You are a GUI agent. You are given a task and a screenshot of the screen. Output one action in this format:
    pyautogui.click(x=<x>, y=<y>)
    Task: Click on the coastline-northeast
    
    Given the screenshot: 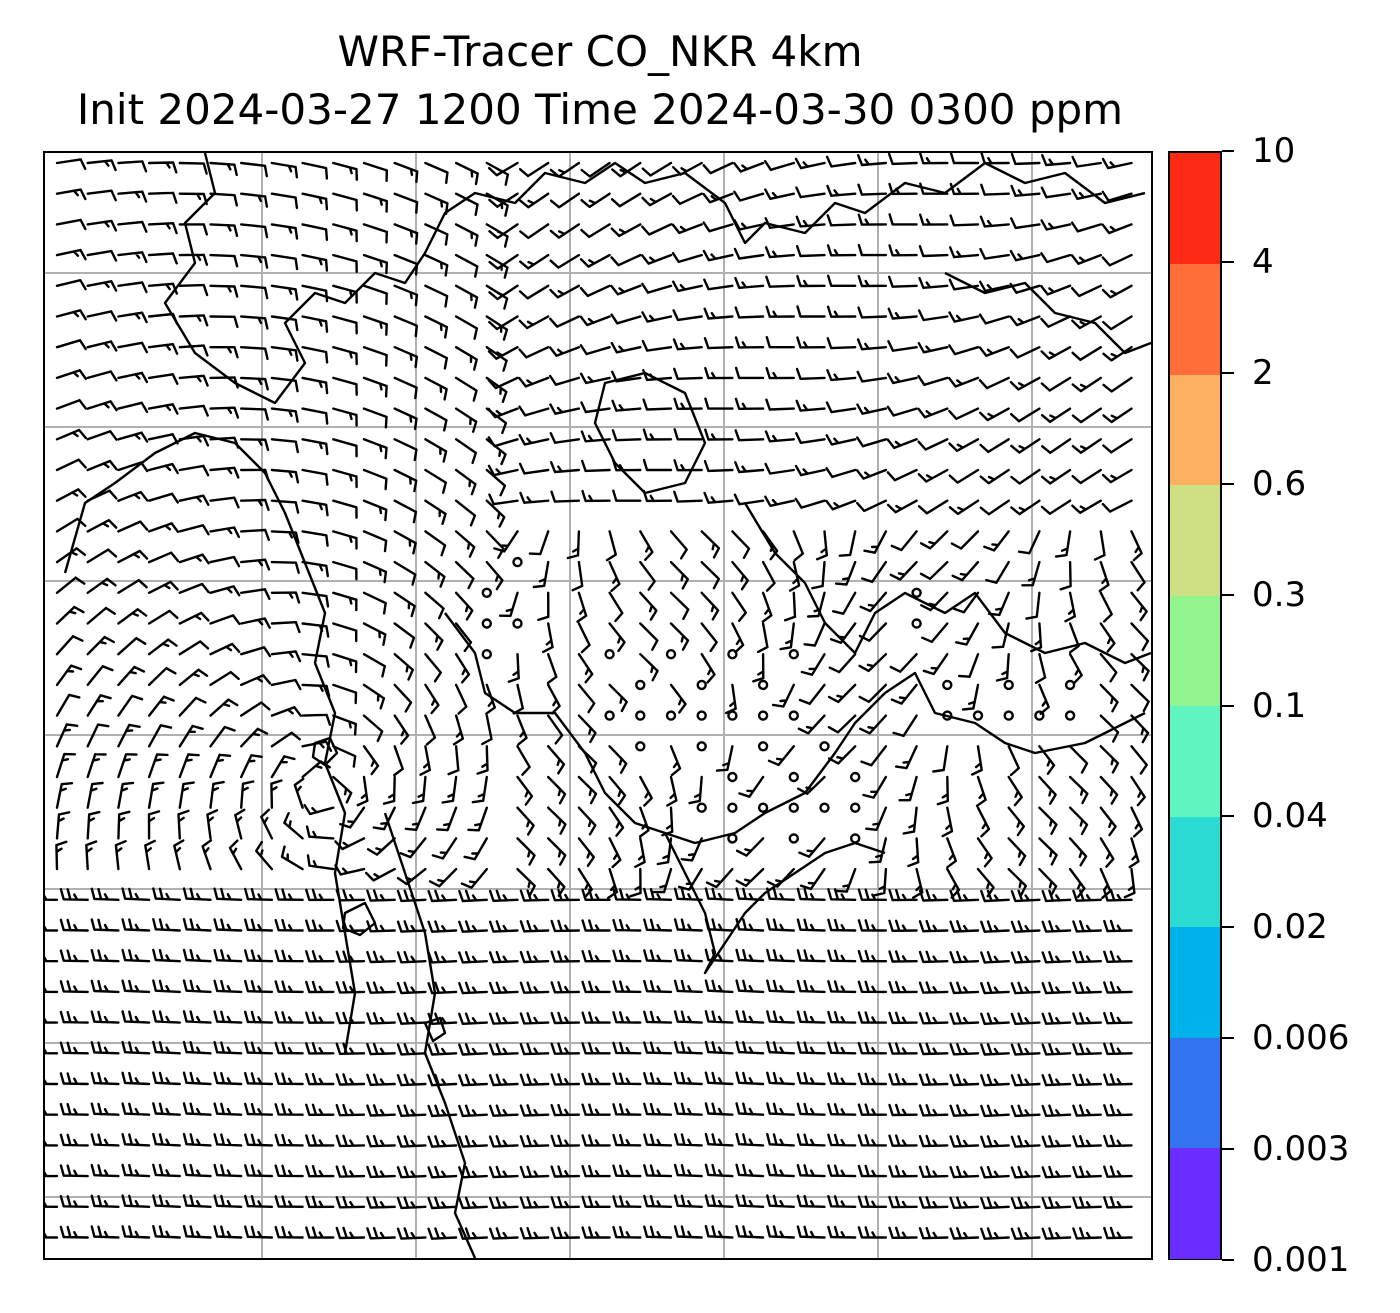 What is the action you would take?
    pyautogui.click(x=1047, y=313)
    